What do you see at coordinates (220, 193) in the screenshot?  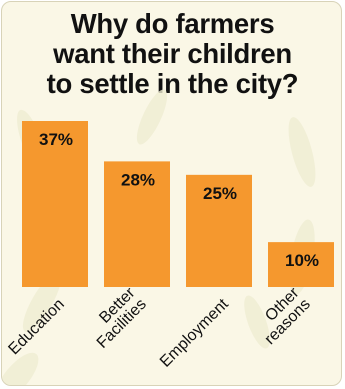 I see `data-label: 25%` at bounding box center [220, 193].